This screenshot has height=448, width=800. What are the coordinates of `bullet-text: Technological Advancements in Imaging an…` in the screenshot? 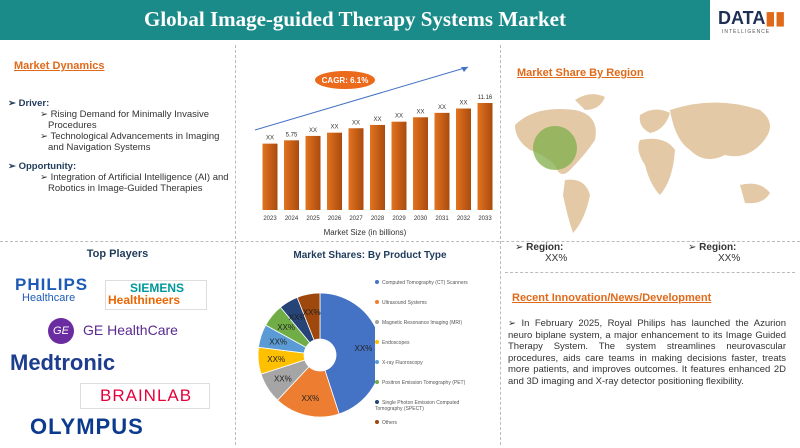 It's located at (134, 142).